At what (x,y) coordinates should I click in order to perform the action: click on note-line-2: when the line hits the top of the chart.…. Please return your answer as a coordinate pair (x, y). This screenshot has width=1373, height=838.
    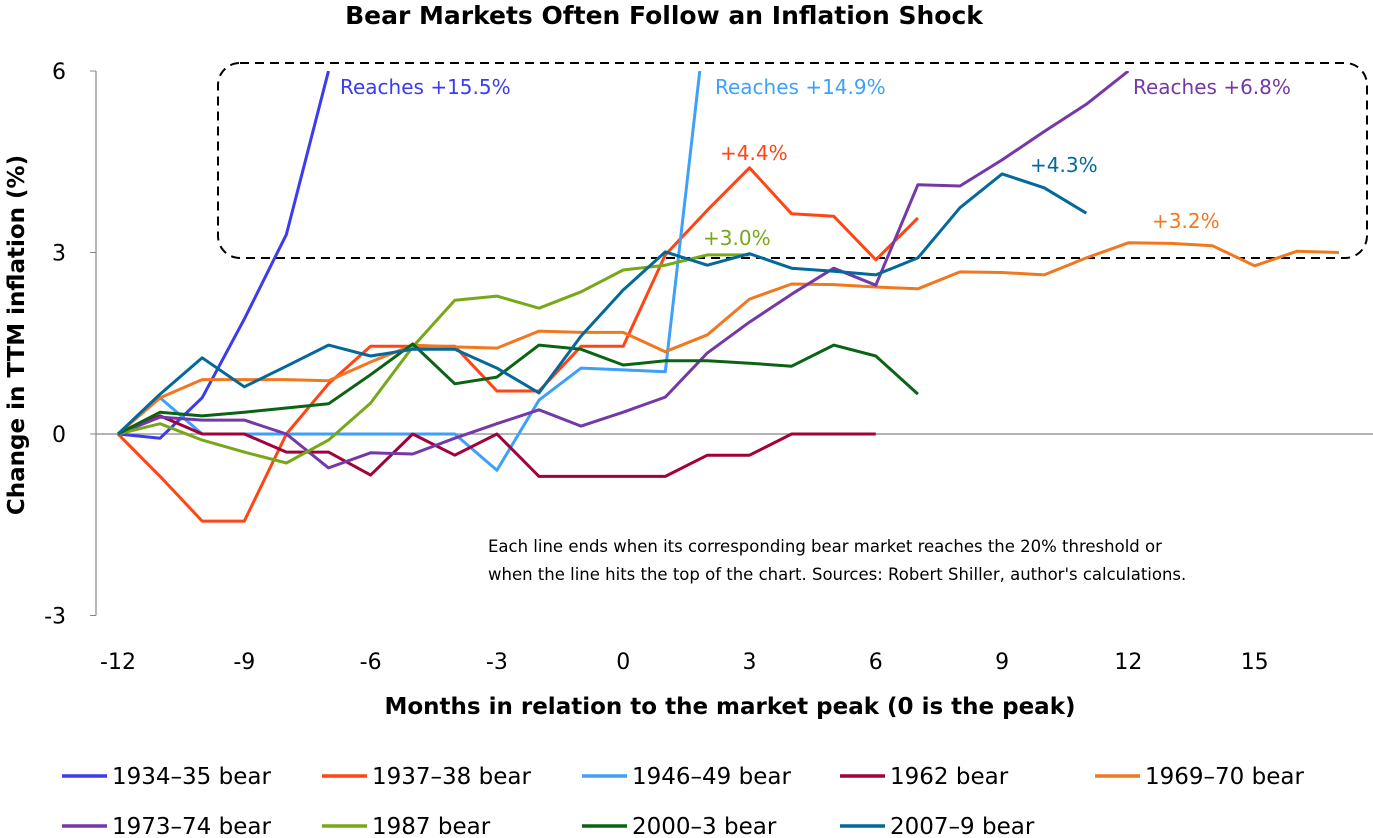
    Looking at the image, I should click on (837, 574).